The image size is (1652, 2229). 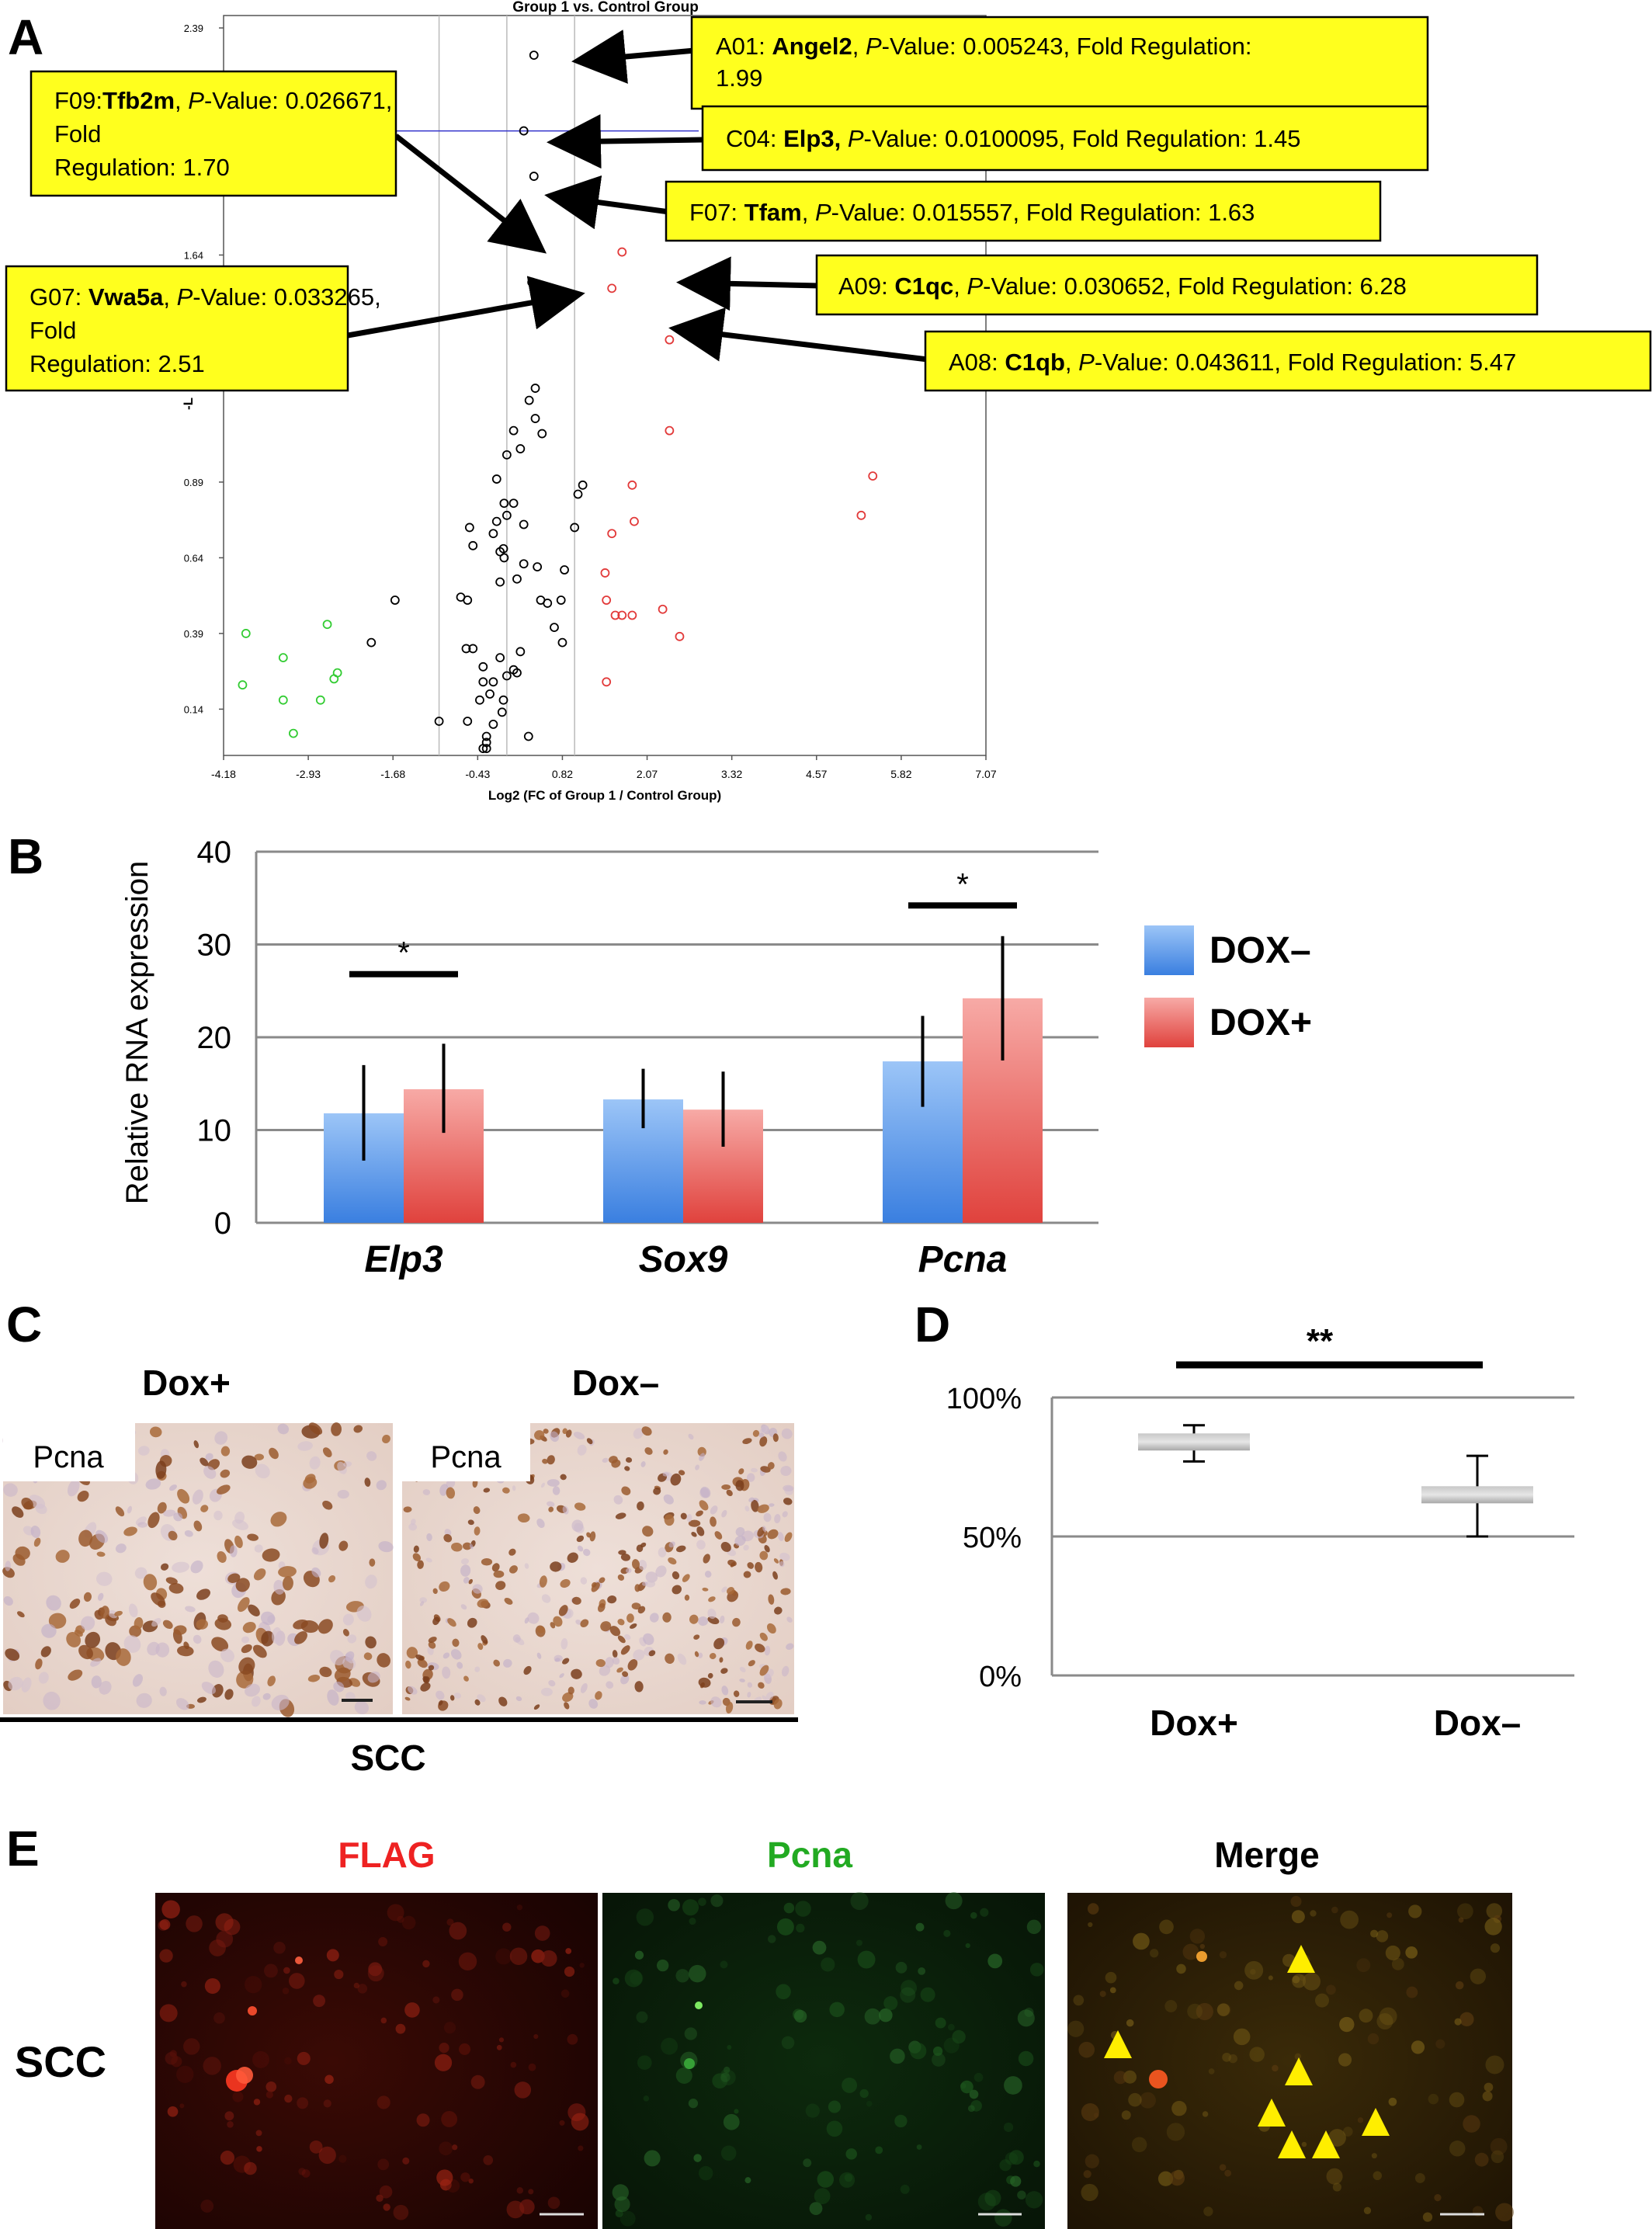 I want to click on arrow-c04, so click(x=625, y=141).